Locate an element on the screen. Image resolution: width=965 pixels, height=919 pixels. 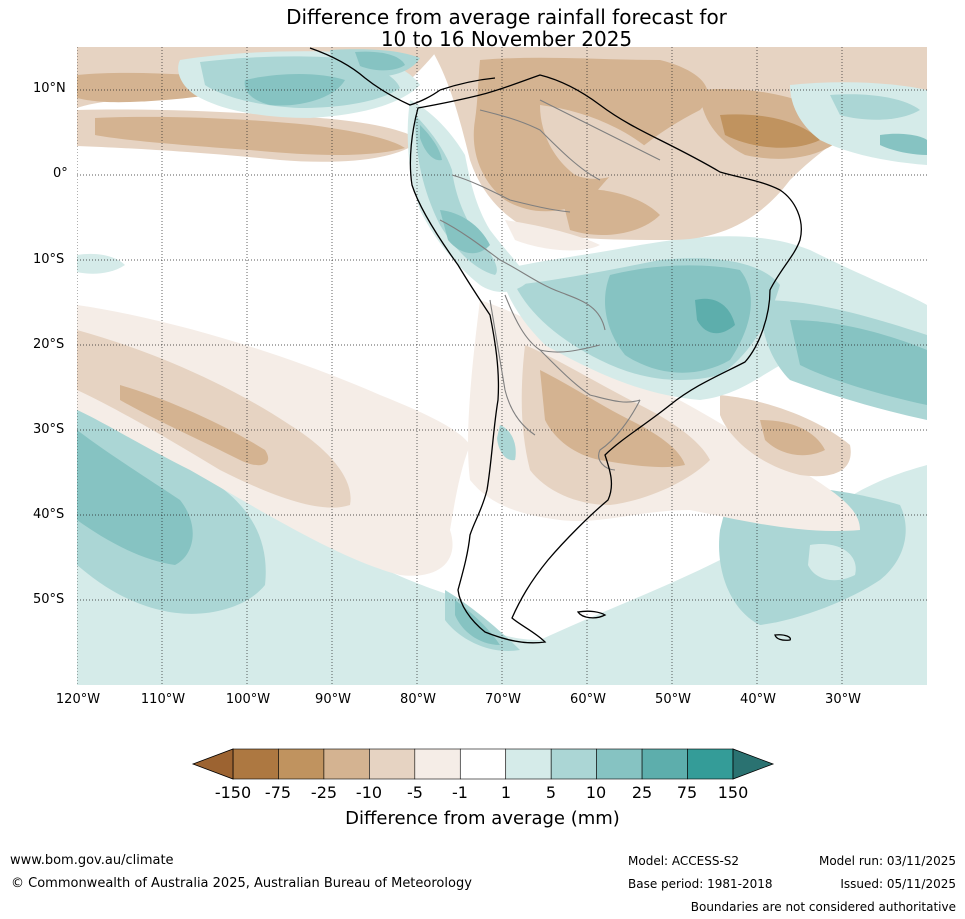
colorbar-tick: -10 is located at coordinates (369, 792).